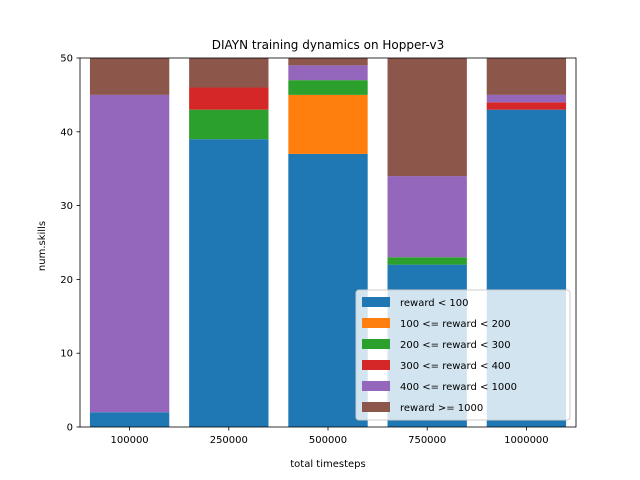 The width and height of the screenshot is (640, 480). I want to click on x-tick-label: 100000, so click(130, 440).